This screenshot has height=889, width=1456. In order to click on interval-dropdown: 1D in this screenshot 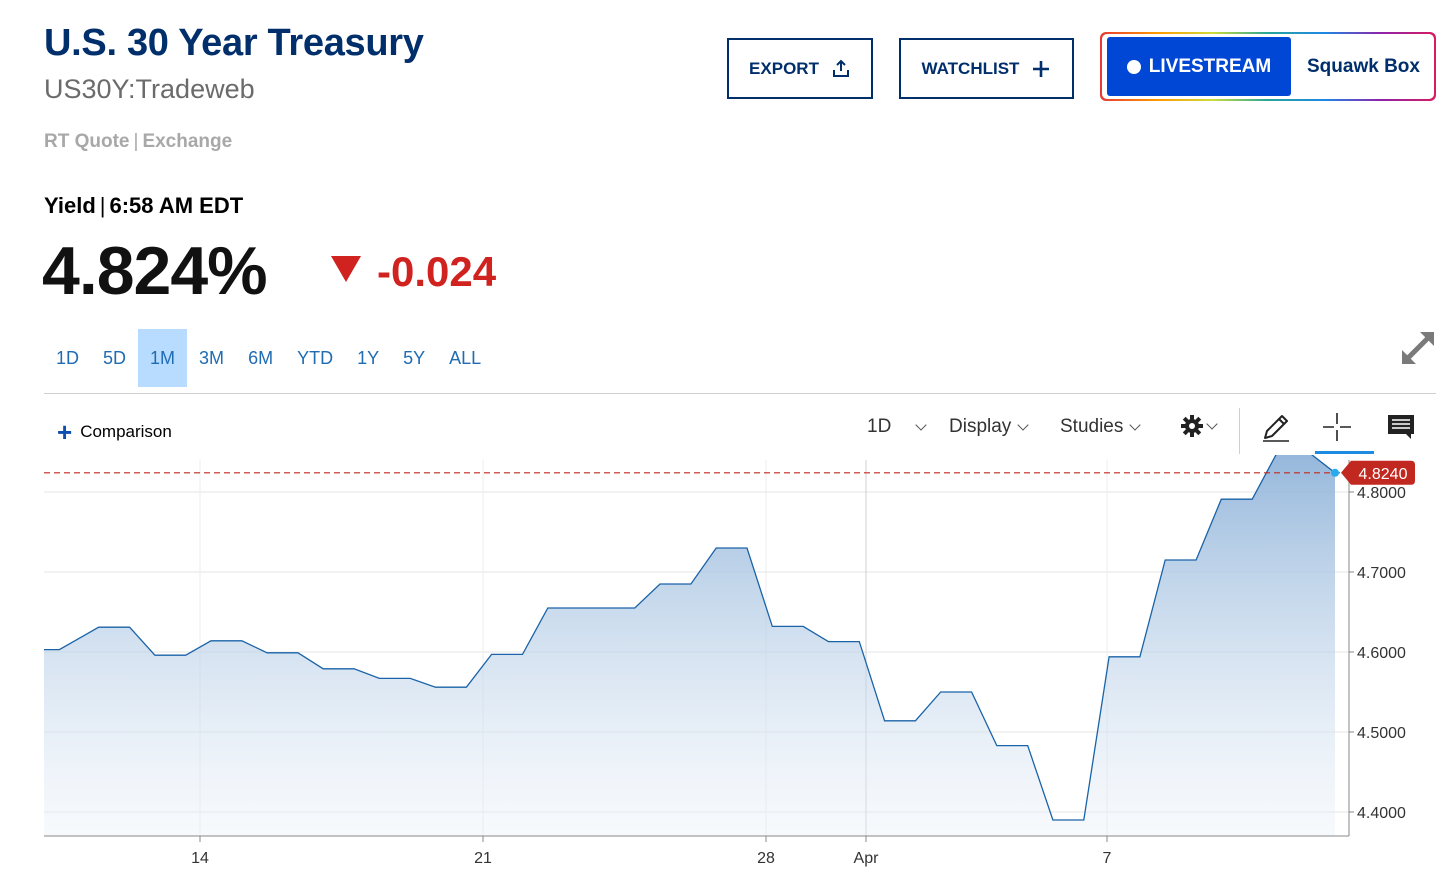, I will do `click(897, 427)`.